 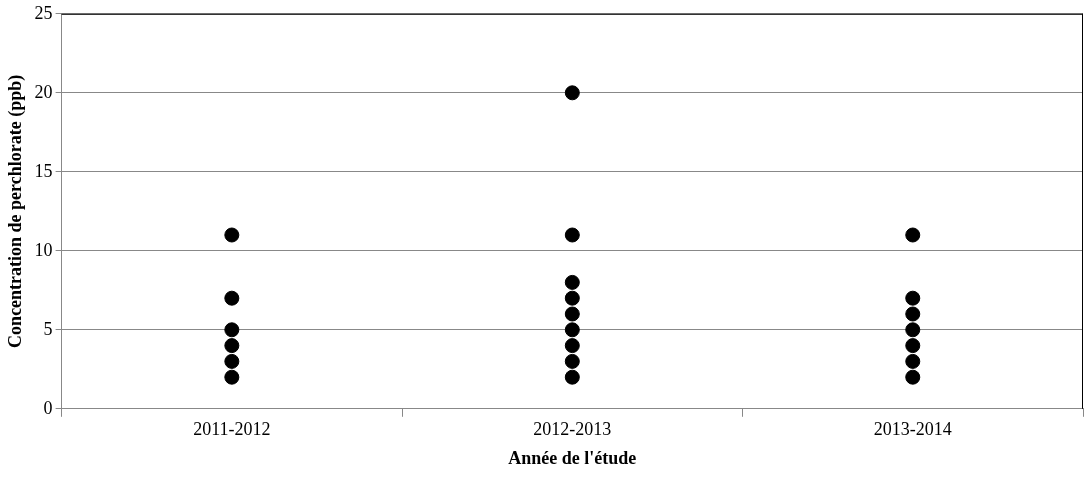 I want to click on x-tick-label: 2012-2013, so click(x=572, y=429).